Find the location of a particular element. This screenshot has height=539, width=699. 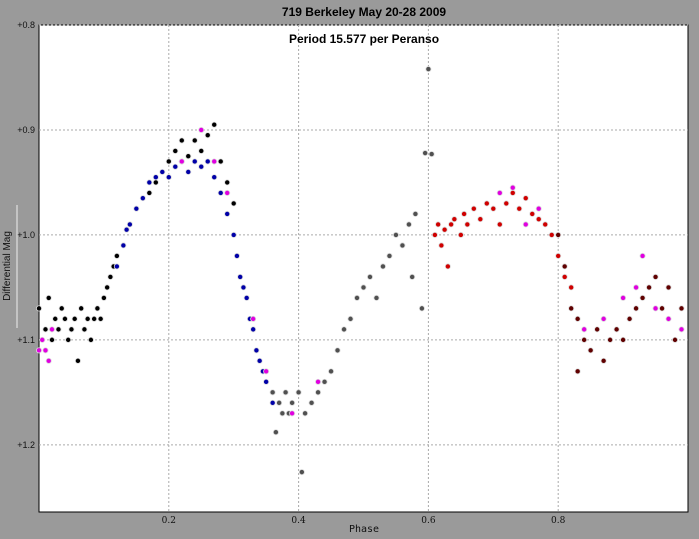

x-axis-label: Phase is located at coordinates (364, 529).